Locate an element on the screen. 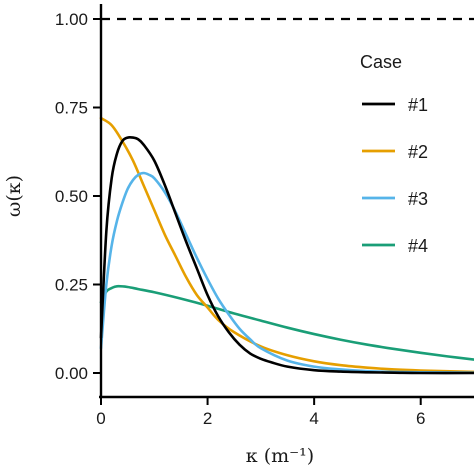 Image resolution: width=474 pixels, height=470 pixels. y-tick-label: 0.00 is located at coordinates (71, 373).